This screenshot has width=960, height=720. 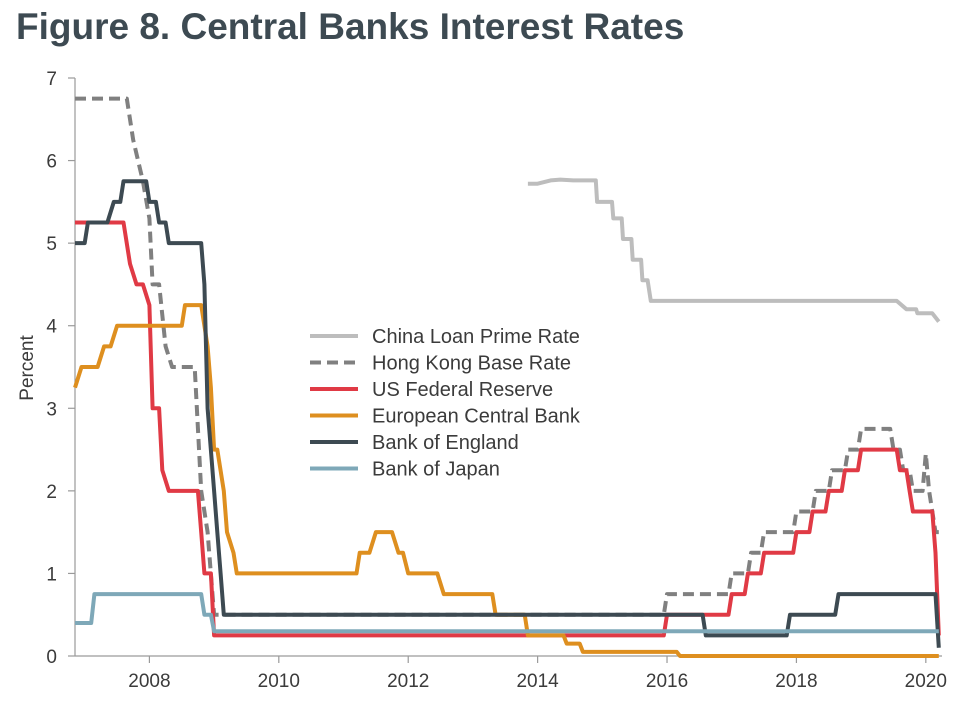 I want to click on y-tick-label: 5, so click(x=51, y=244).